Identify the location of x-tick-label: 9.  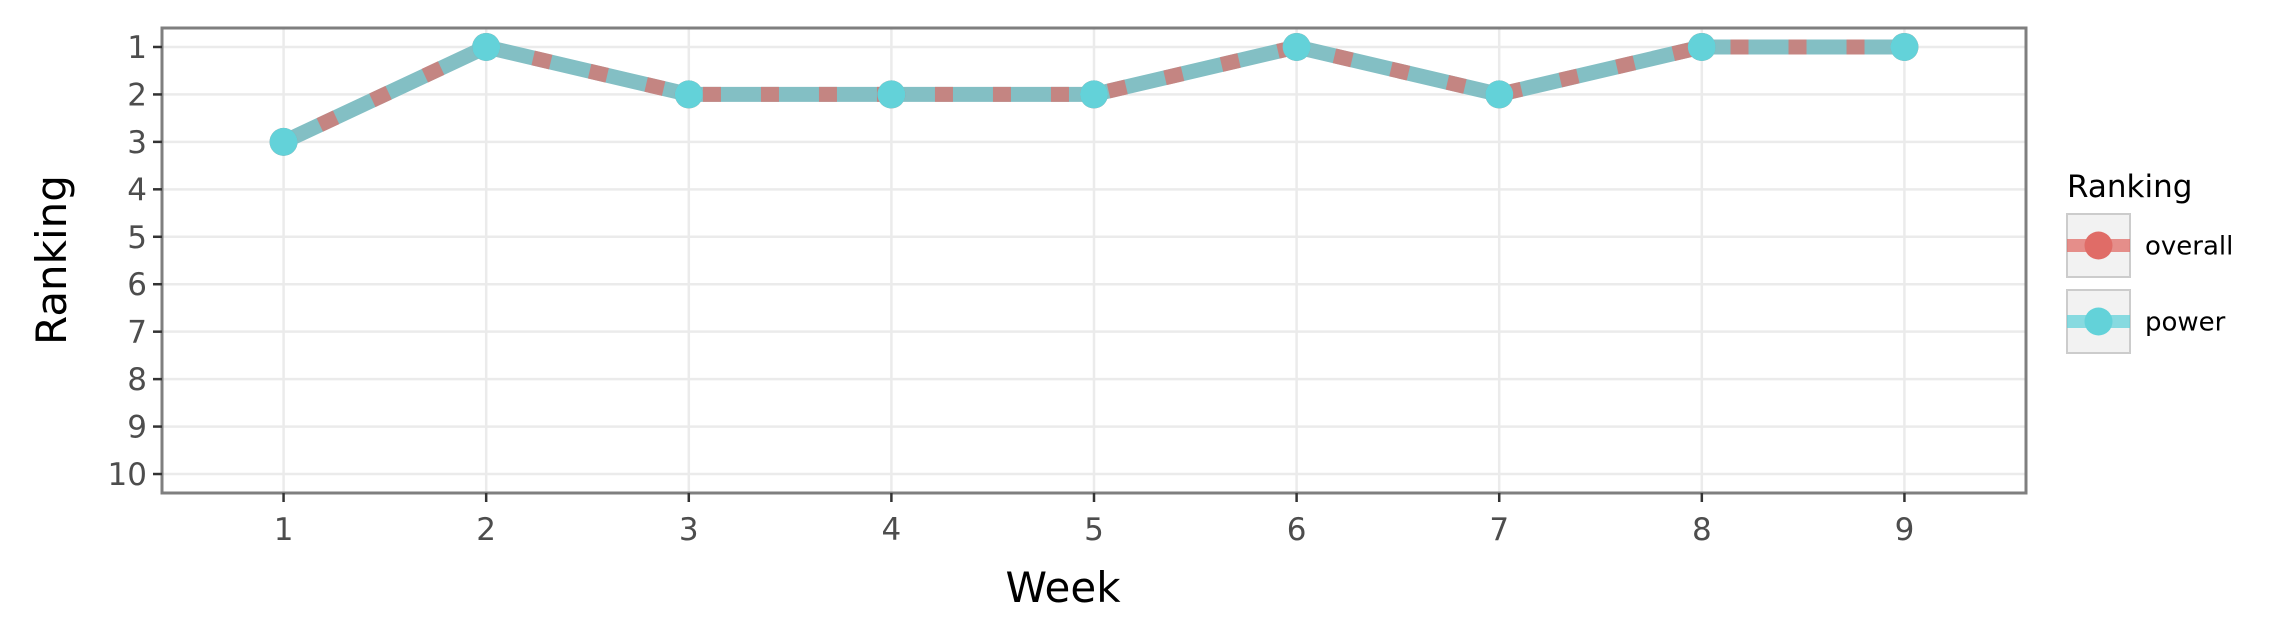
(1905, 530).